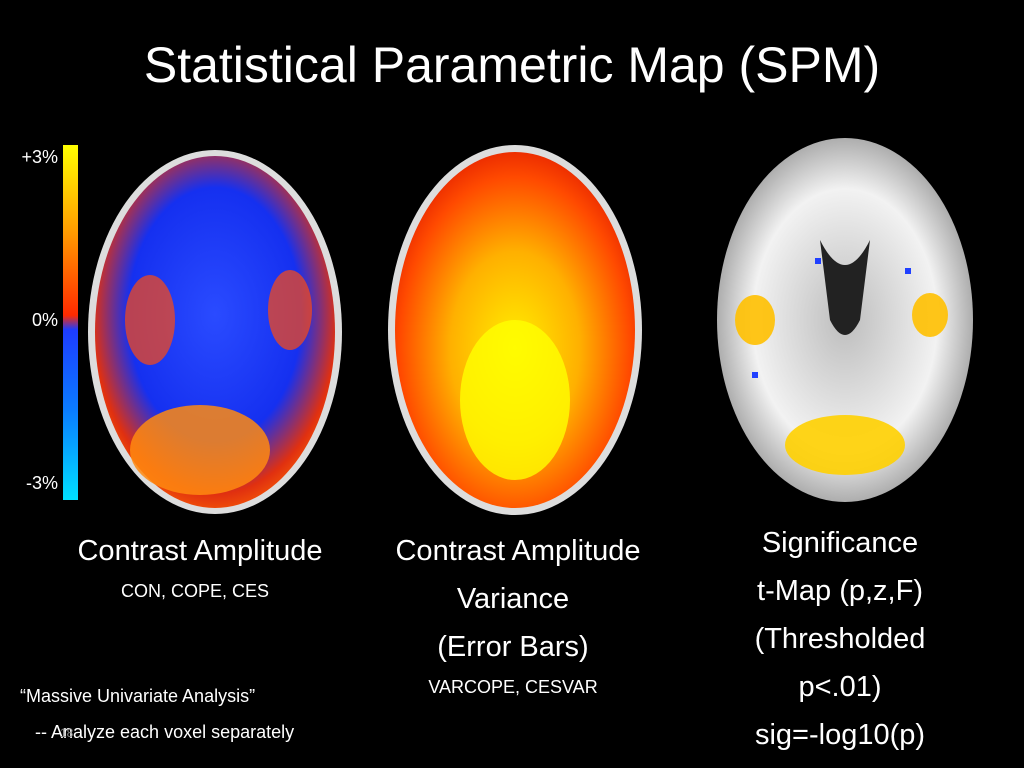 Image resolution: width=1024 pixels, height=768 pixels. What do you see at coordinates (845, 320) in the screenshot?
I see `brain-tmap` at bounding box center [845, 320].